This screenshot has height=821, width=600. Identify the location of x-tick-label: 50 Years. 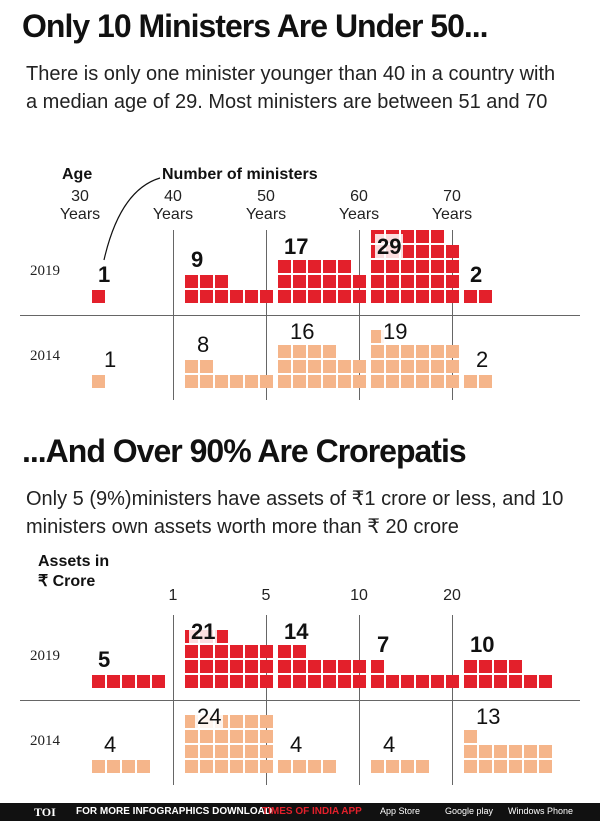
(266, 205).